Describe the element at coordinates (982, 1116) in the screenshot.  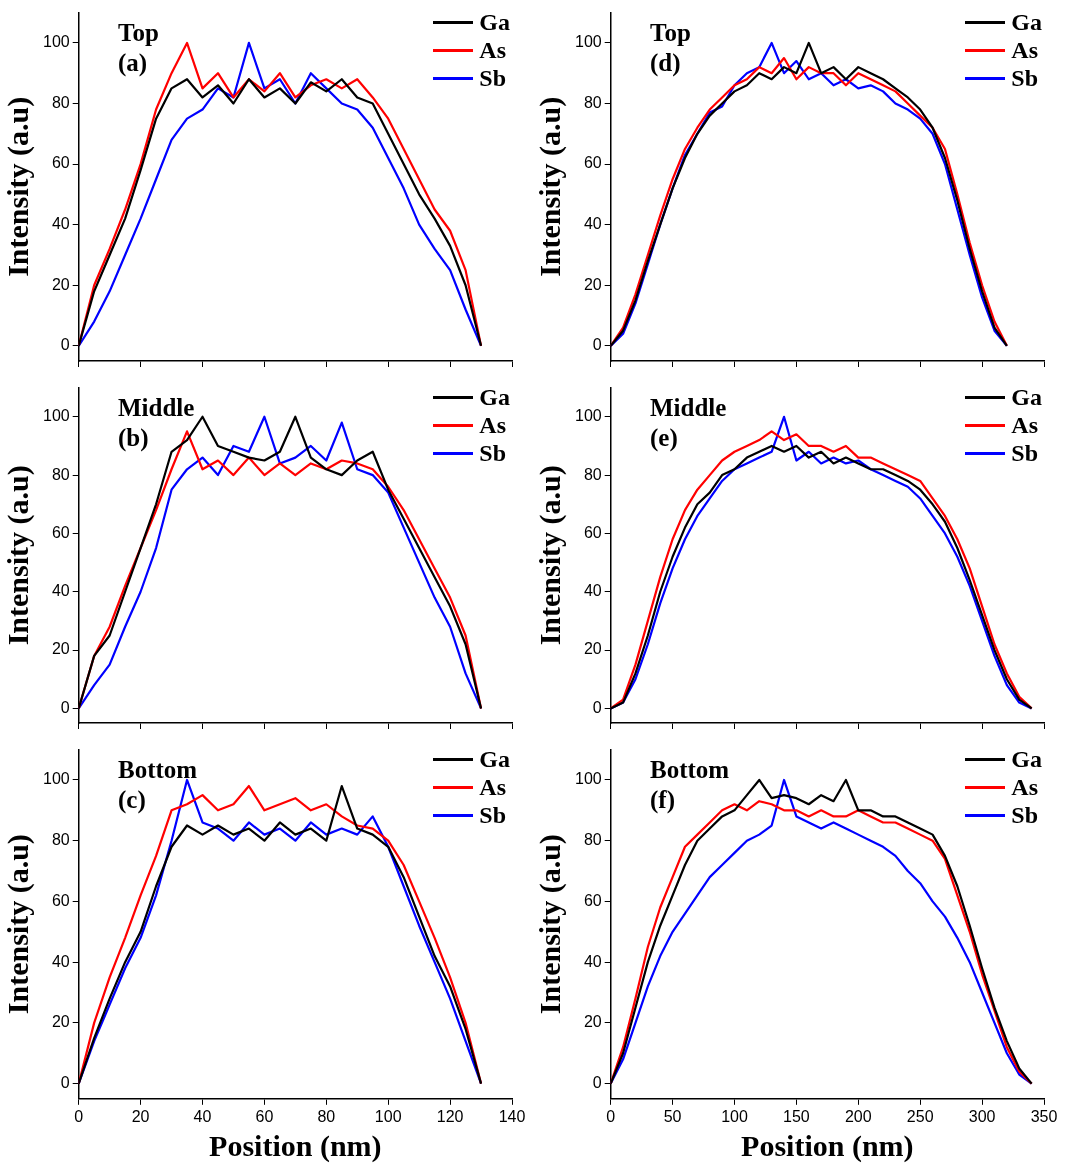
I see `x-tick-label: 300` at that location.